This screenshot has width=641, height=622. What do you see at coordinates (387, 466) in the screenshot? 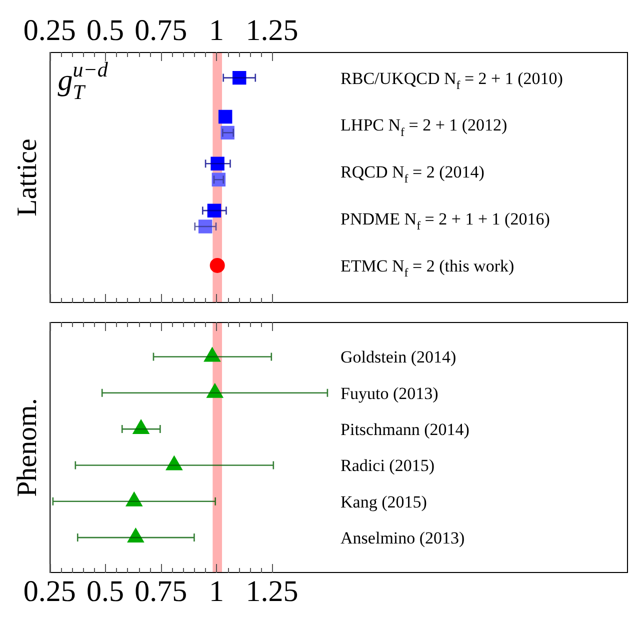
I see `y-tick-label: Radici (2015)` at bounding box center [387, 466].